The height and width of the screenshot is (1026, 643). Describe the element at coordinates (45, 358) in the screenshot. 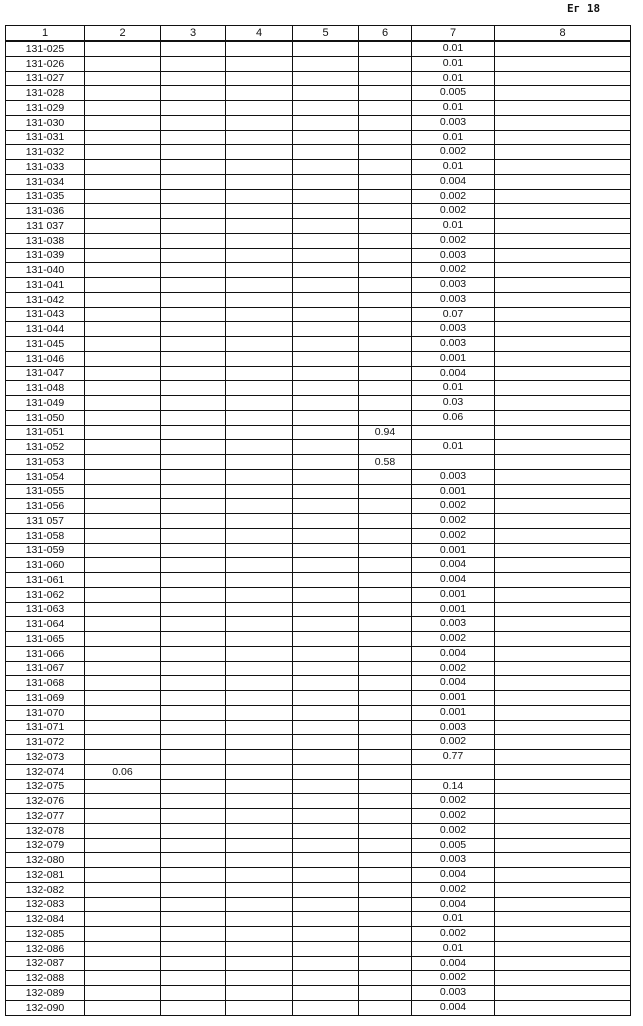

I see `row-id-cell: 131-046` at that location.